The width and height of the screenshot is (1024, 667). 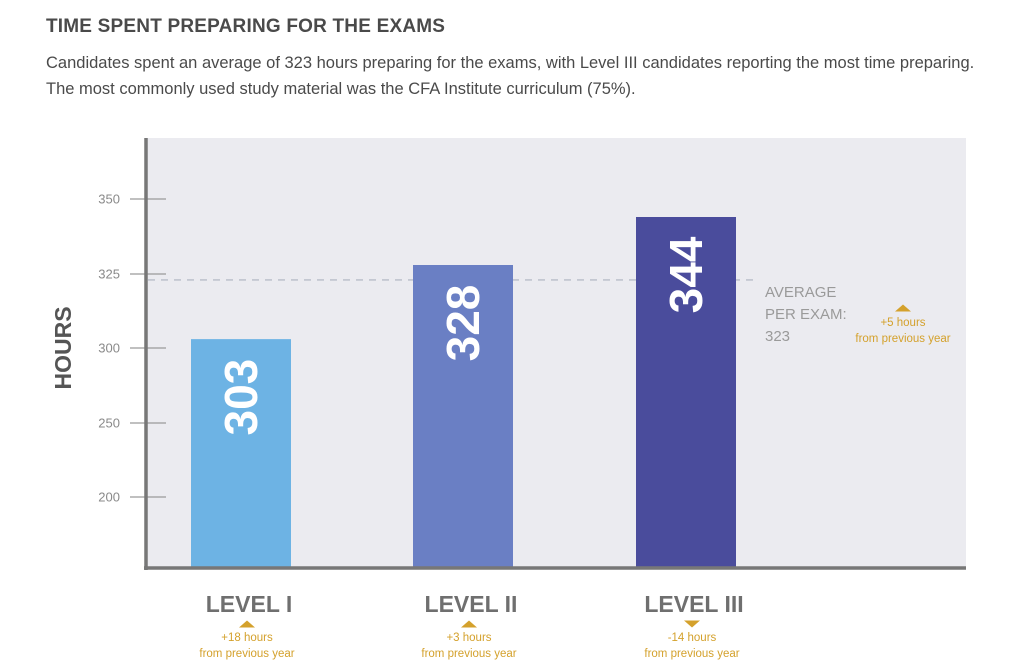 I want to click on delta-value: +3 hours, so click(x=468, y=638).